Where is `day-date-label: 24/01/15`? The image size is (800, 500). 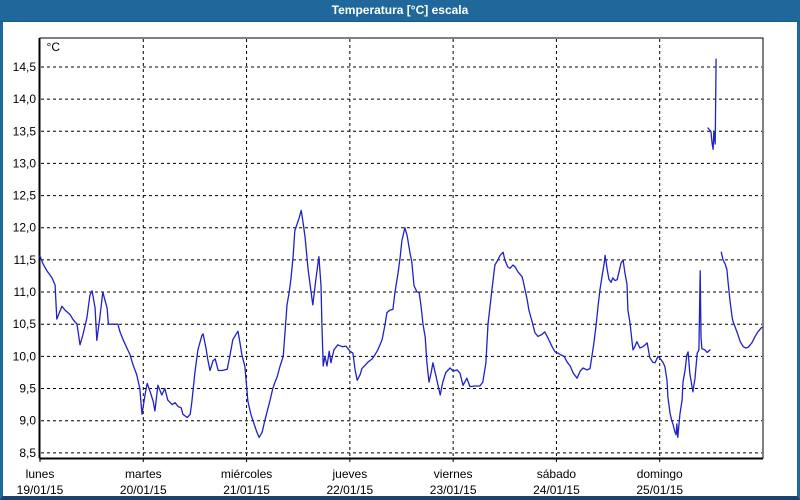
day-date-label: 24/01/15 is located at coordinates (556, 490).